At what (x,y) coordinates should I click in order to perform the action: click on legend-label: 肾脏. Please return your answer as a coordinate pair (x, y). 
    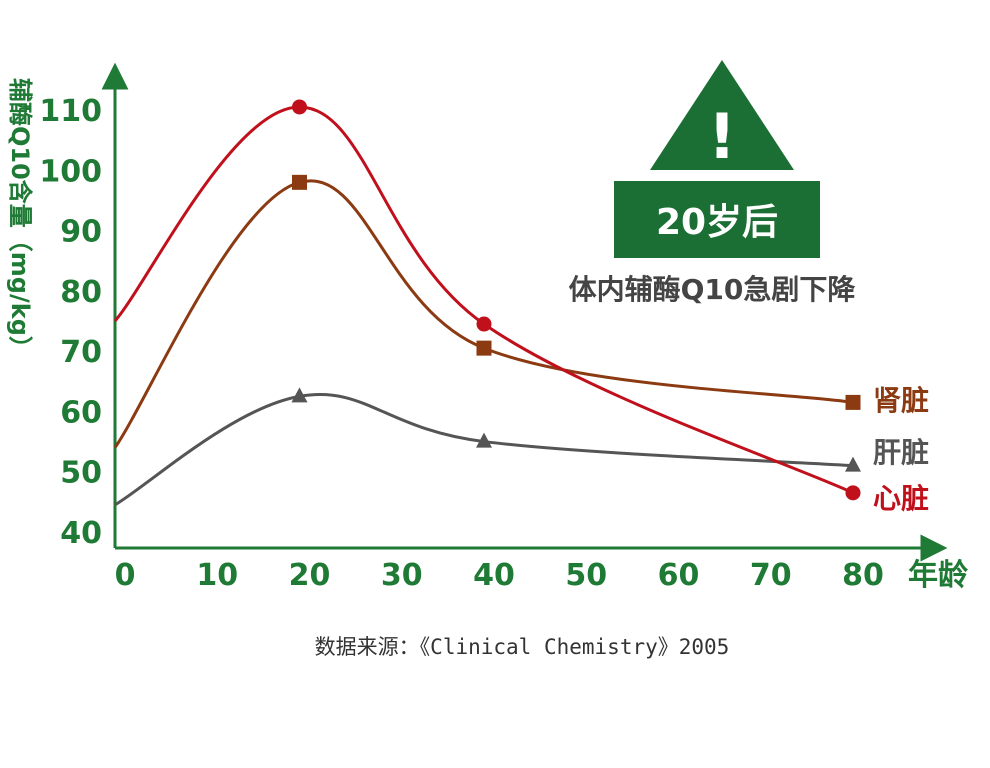
    Looking at the image, I should click on (901, 400).